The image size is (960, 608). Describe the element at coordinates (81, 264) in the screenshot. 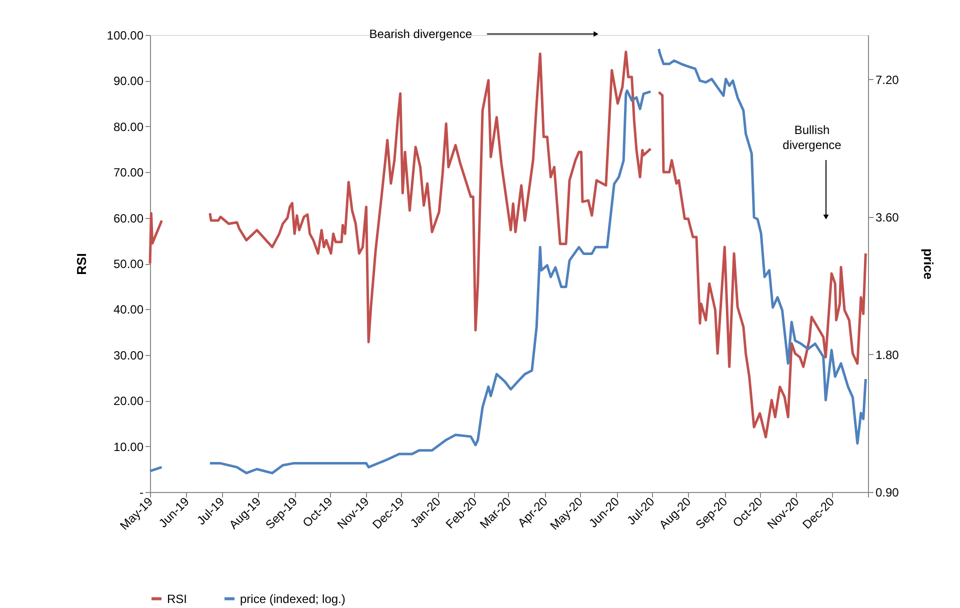

I see `y-axis-title: RSI` at that location.